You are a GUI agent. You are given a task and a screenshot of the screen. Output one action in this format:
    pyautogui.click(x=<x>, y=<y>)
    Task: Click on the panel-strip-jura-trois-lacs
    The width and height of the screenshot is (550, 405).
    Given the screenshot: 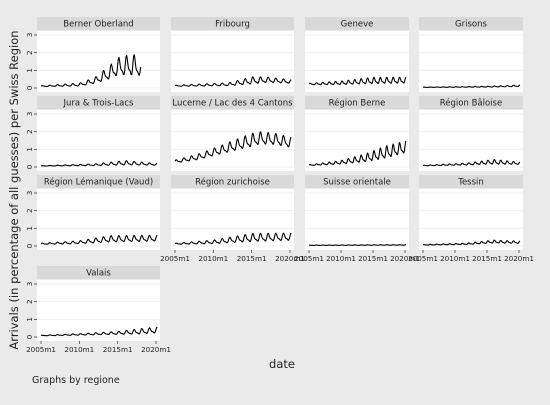 What is the action you would take?
    pyautogui.click(x=98, y=102)
    